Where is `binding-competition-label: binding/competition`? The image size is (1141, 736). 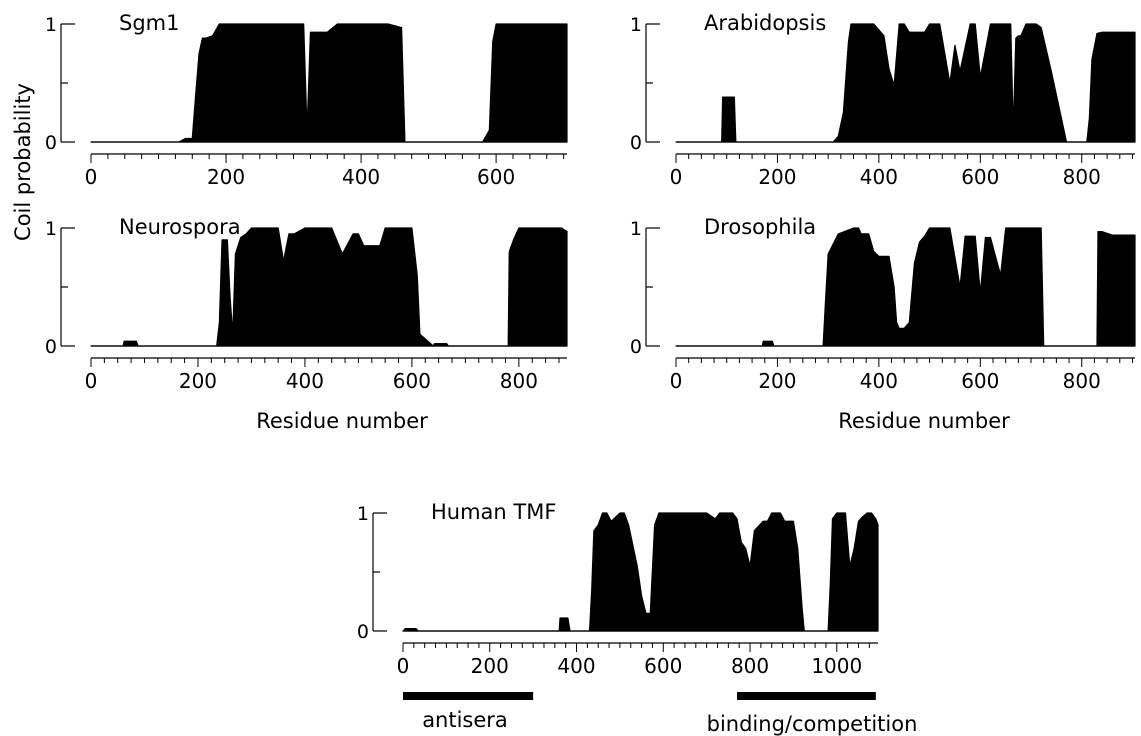 binding-competition-label: binding/competition is located at coordinates (812, 724).